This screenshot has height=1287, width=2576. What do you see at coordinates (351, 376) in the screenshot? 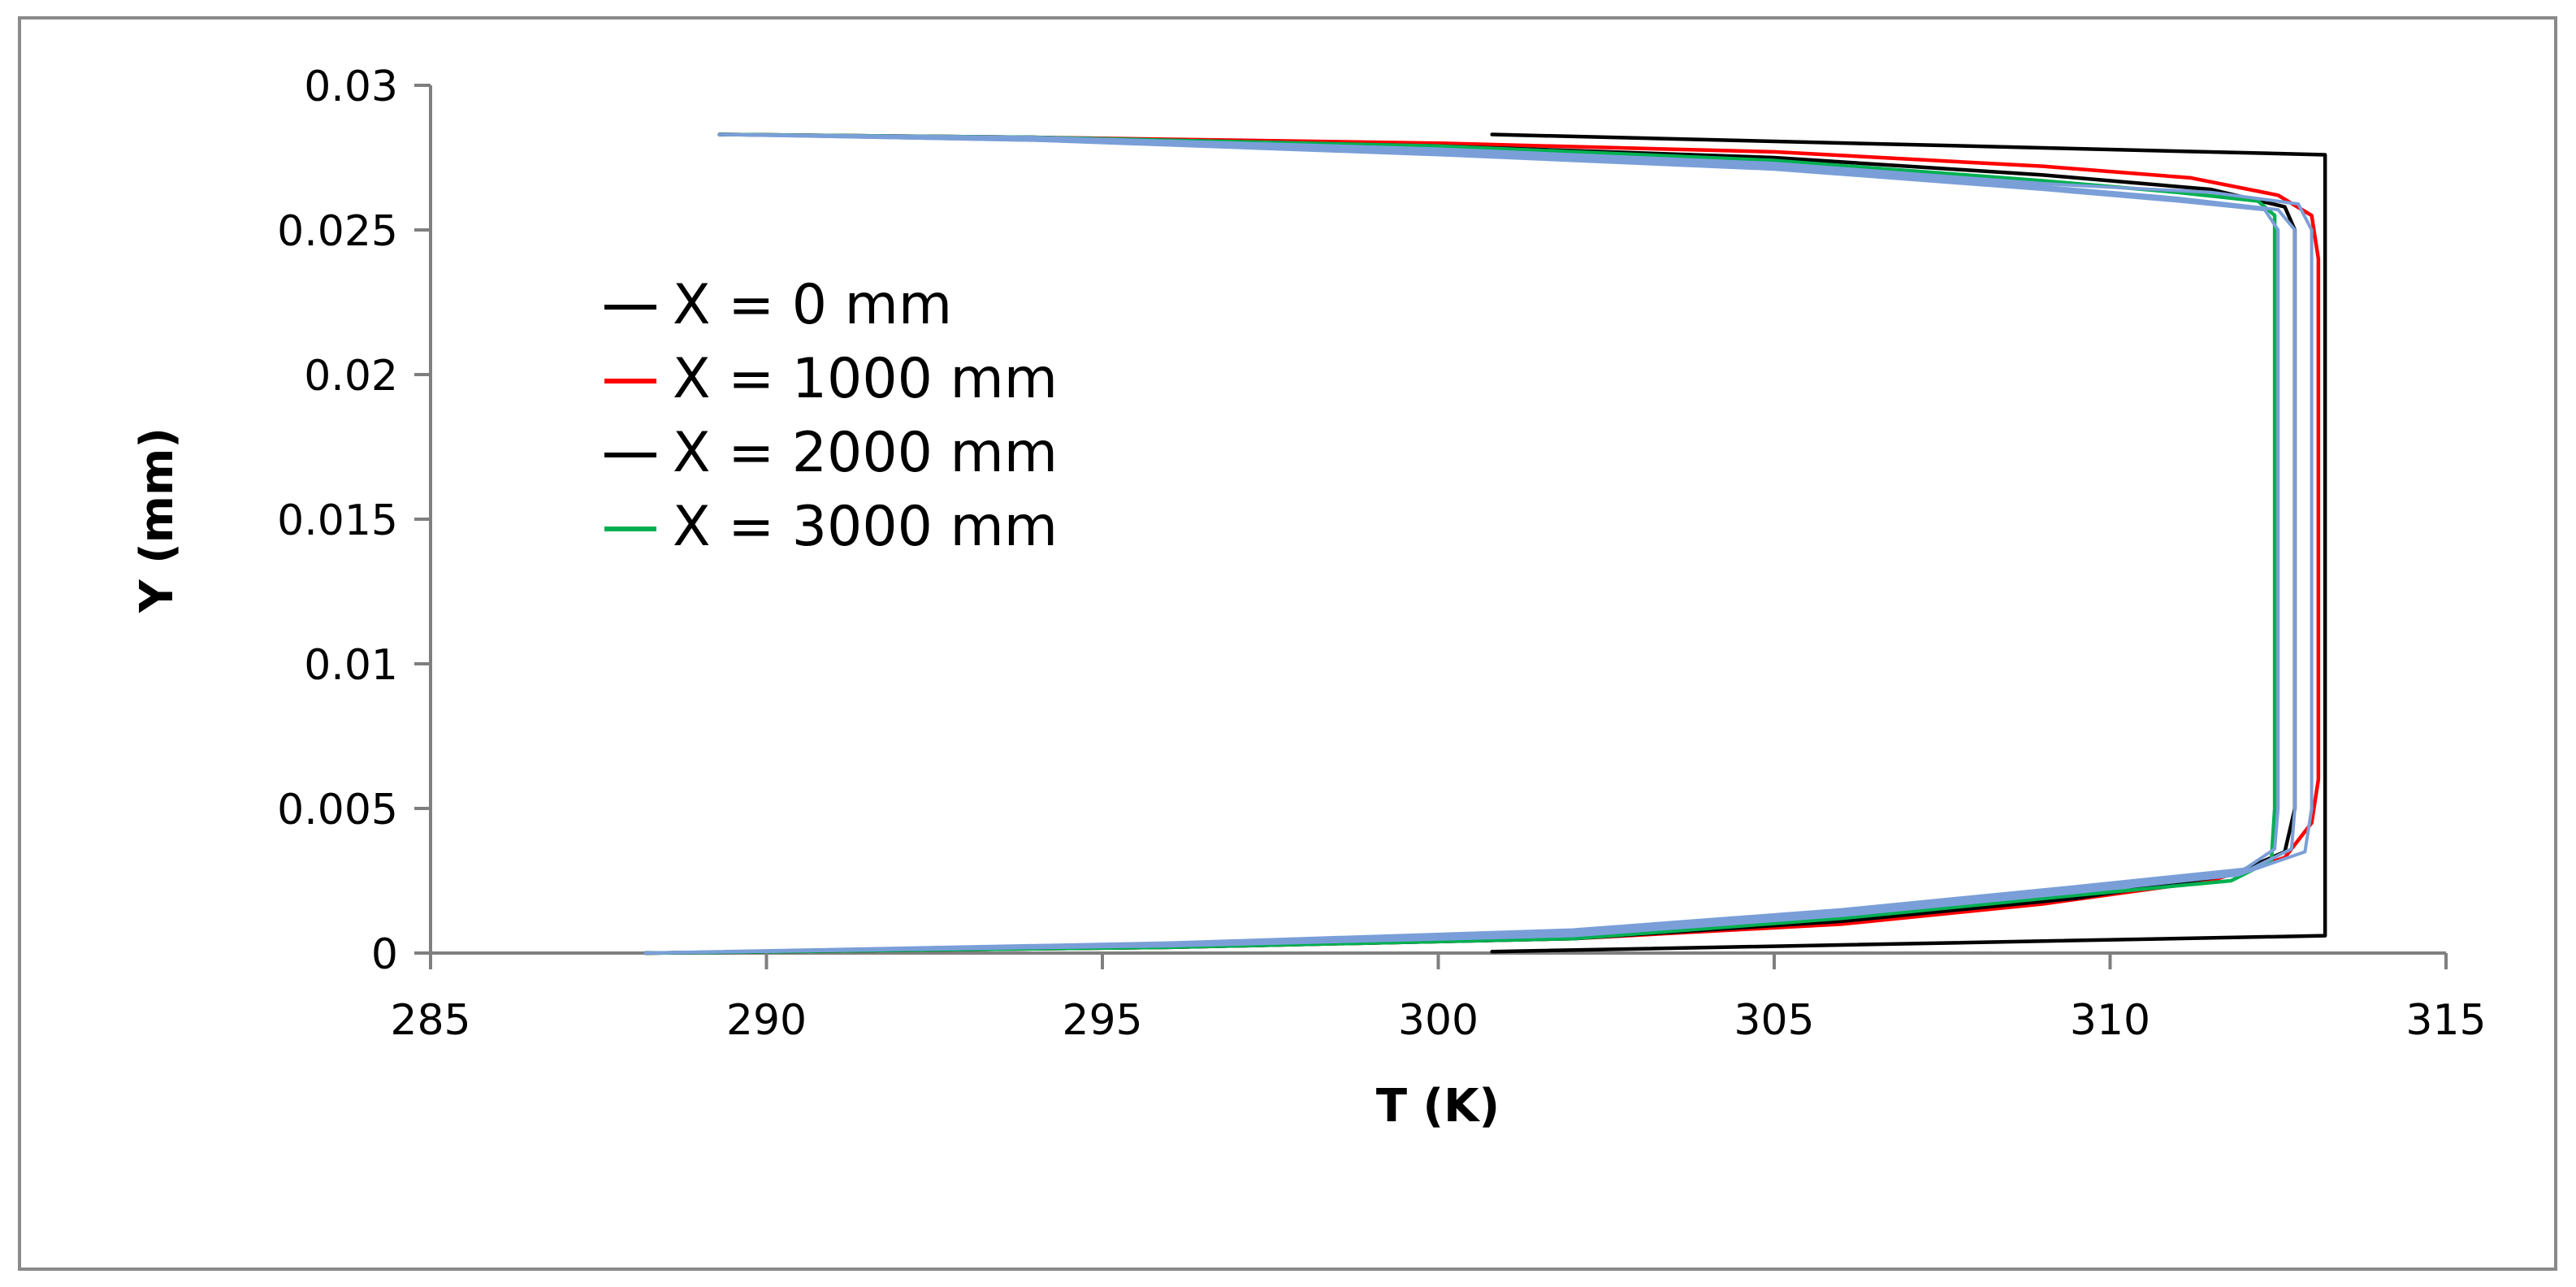
I see `y-tick-label: 0.02` at bounding box center [351, 376].